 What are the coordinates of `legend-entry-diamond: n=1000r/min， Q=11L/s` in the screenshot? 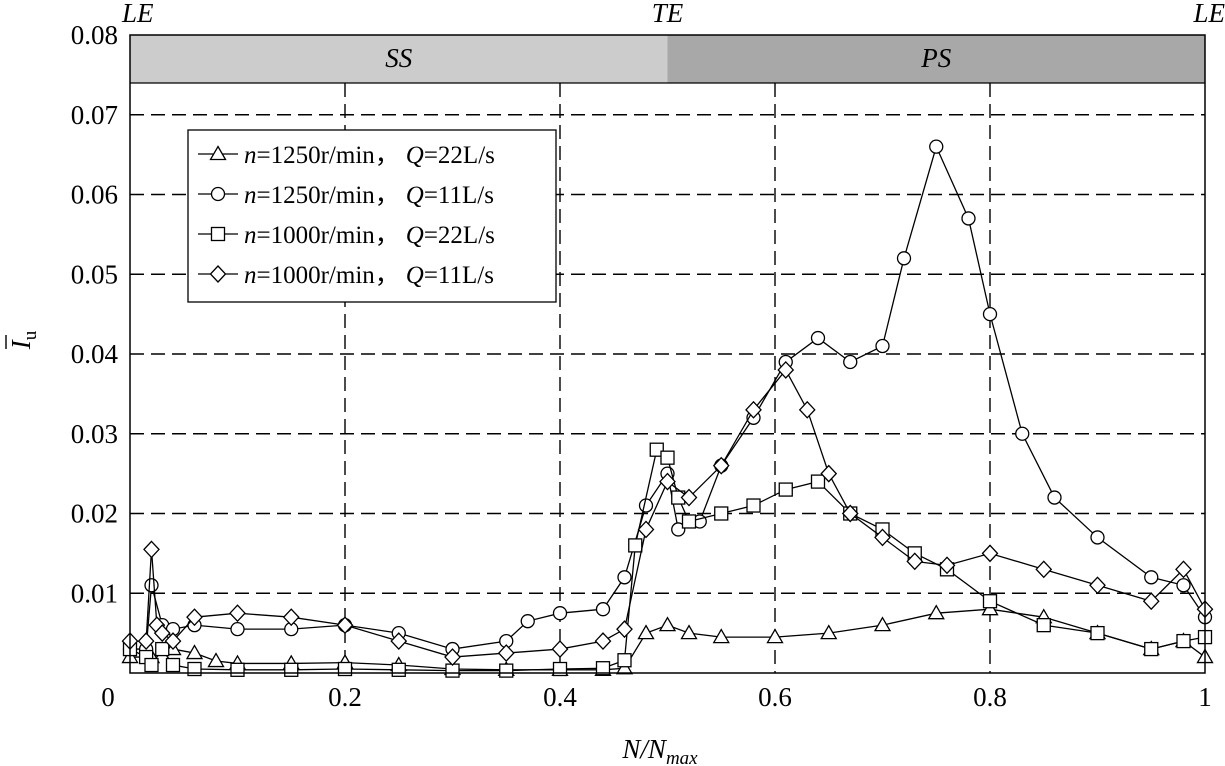 It's located at (346, 275).